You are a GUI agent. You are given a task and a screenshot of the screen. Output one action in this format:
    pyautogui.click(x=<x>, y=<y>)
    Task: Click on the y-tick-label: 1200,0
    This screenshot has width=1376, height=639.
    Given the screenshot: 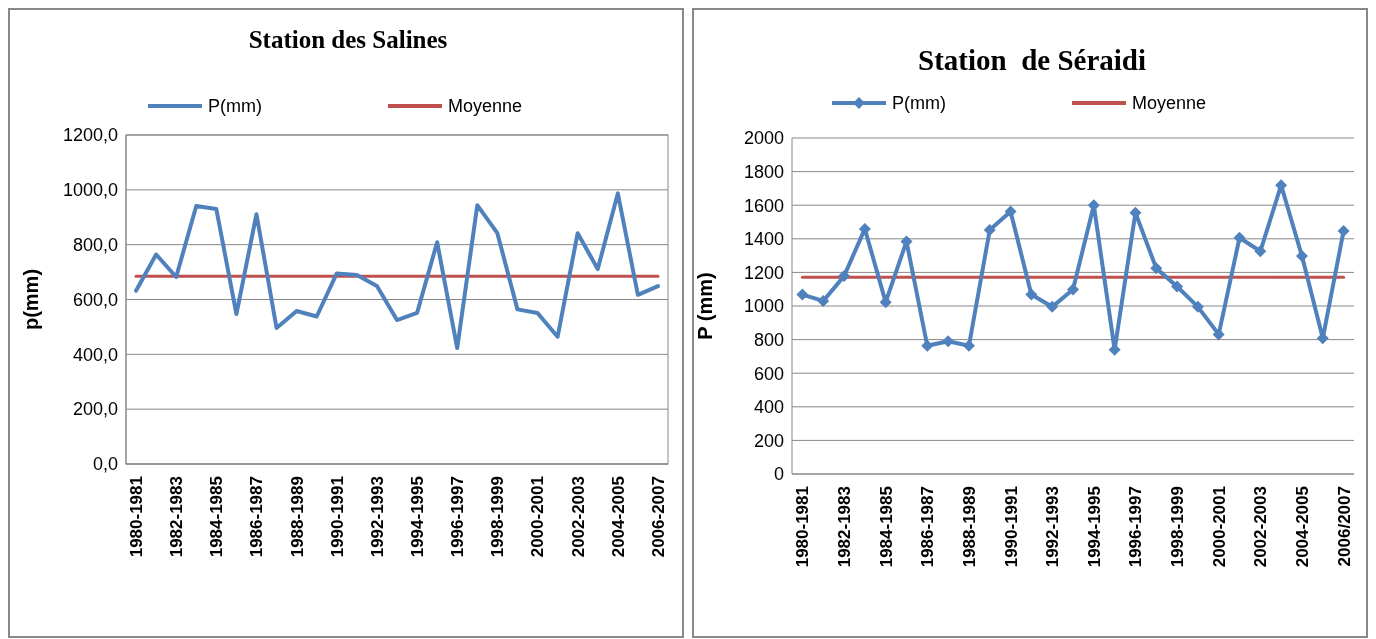 What is the action you would take?
    pyautogui.click(x=90, y=135)
    